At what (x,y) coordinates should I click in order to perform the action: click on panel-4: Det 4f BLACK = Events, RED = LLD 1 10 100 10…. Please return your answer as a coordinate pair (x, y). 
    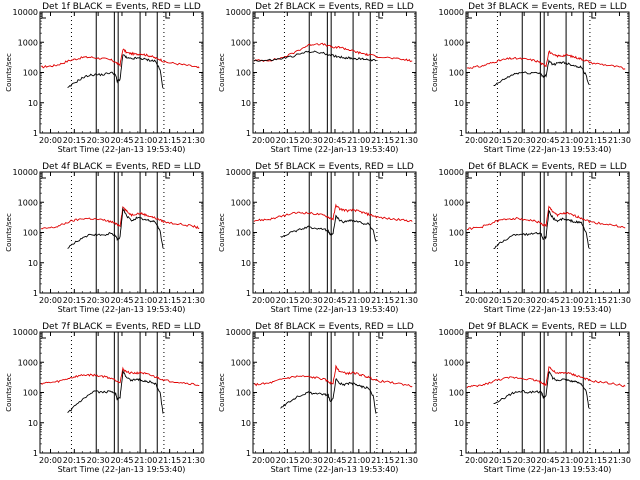
    Looking at the image, I should click on (105, 238).